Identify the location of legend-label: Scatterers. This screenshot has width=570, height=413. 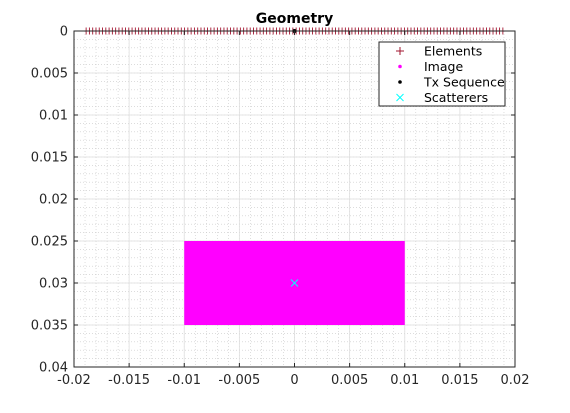
(456, 97).